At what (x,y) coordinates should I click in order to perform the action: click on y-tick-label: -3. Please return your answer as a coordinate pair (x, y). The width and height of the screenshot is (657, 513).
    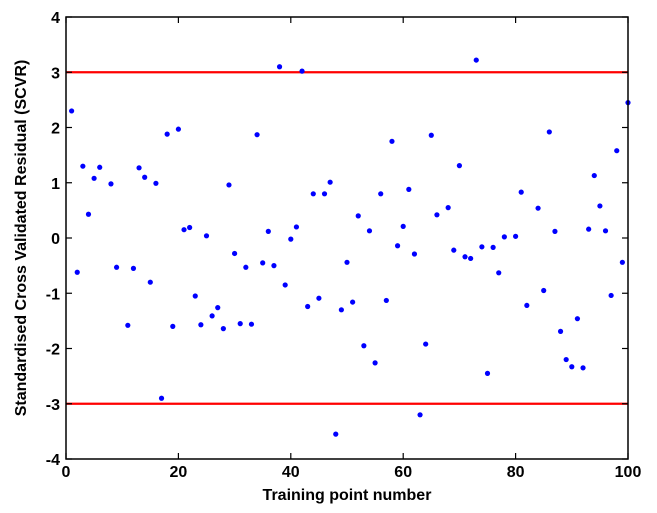
    Looking at the image, I should click on (53, 405).